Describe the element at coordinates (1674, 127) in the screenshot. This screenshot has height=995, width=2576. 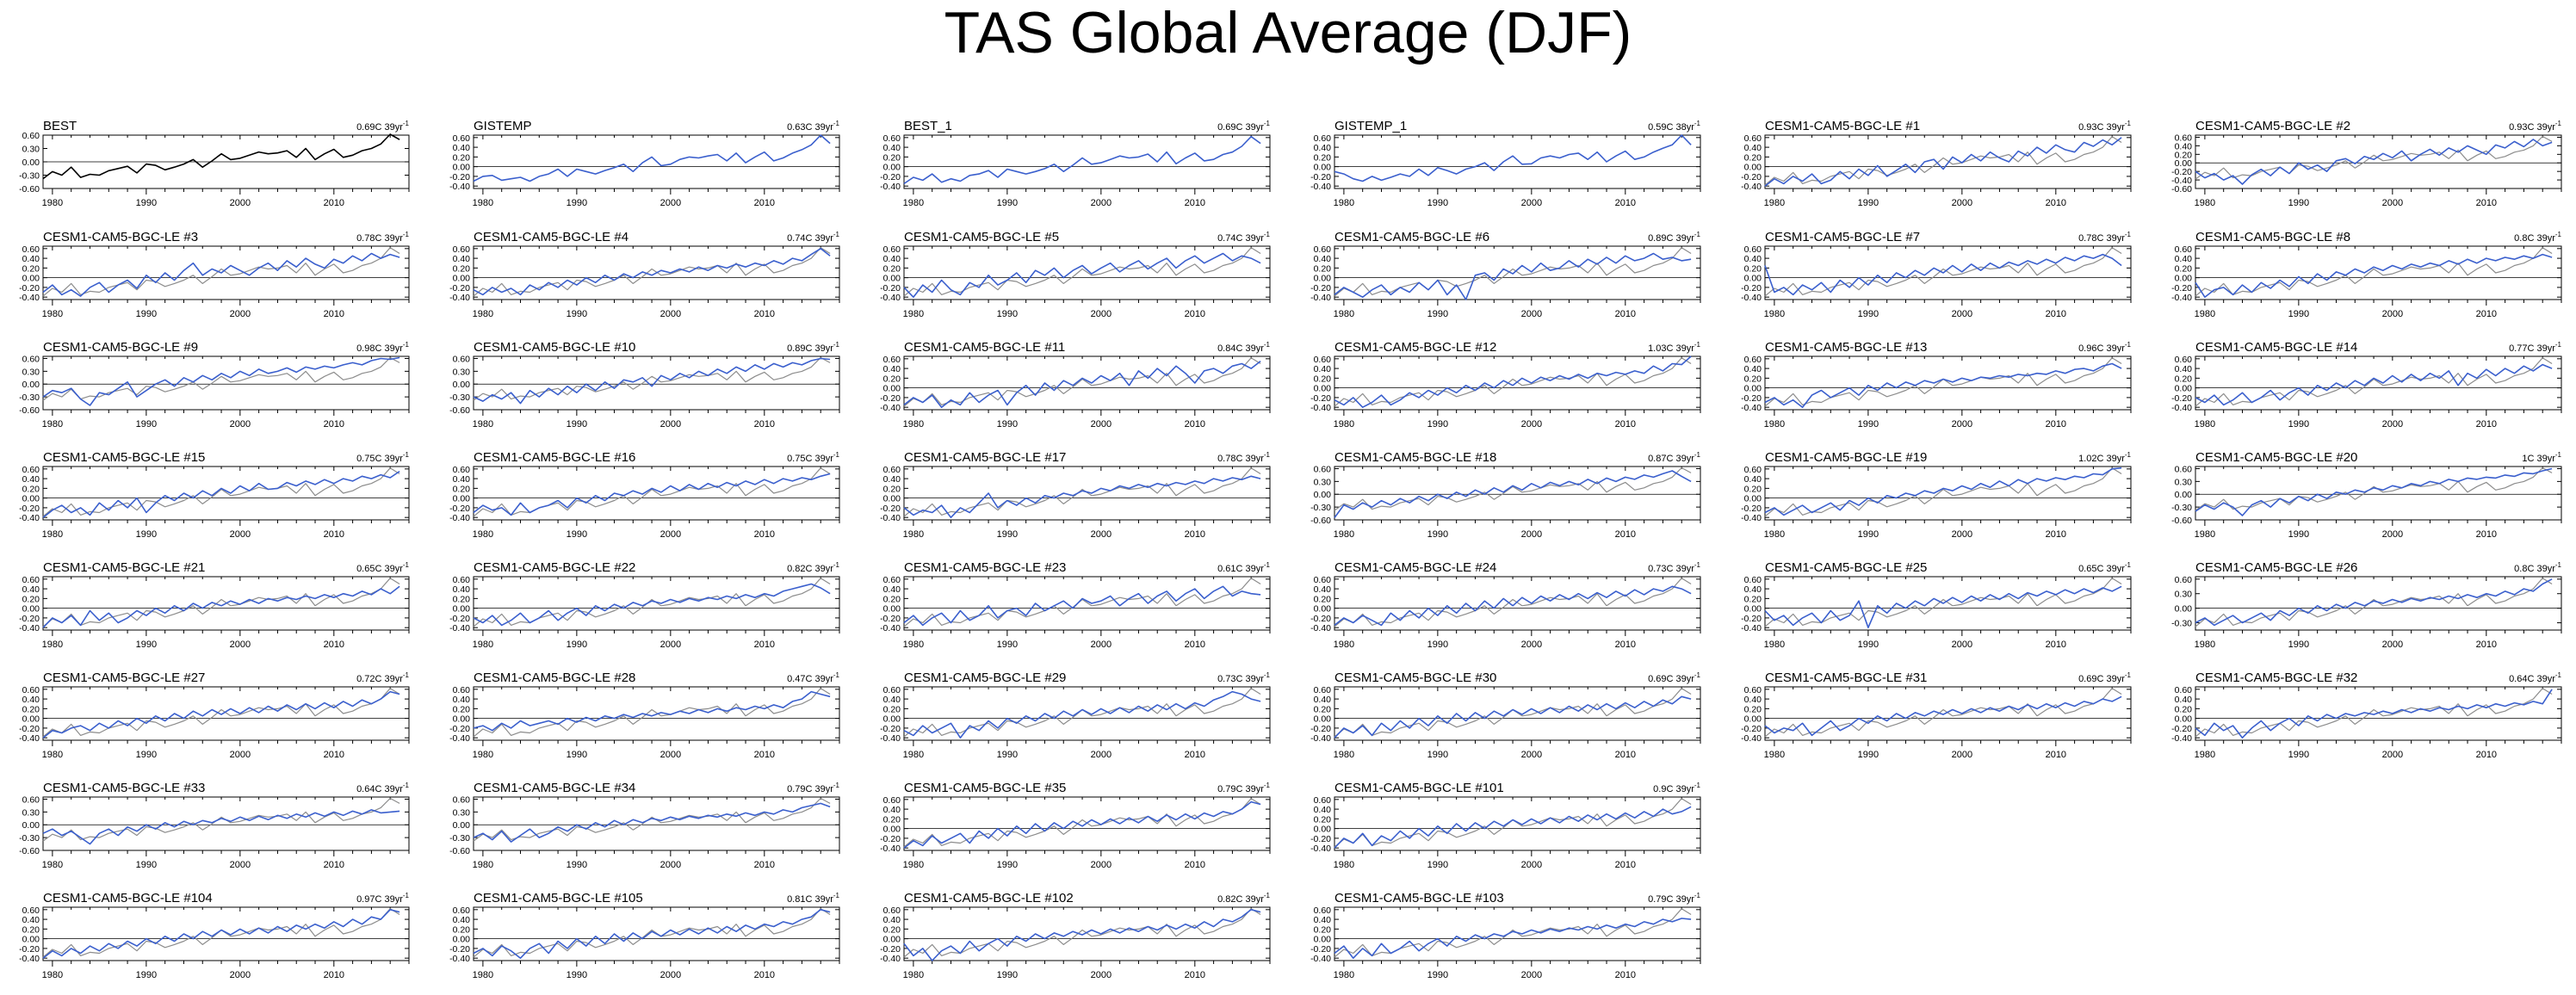
I see `trend-label: 0.59C 38yr-1` at that location.